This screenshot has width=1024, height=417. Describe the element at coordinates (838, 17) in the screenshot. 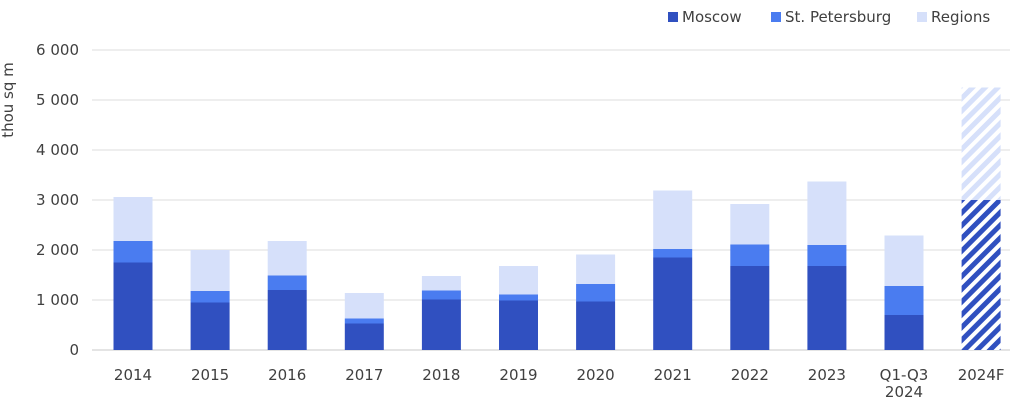

I see `legend-label: St. Petersburg` at that location.